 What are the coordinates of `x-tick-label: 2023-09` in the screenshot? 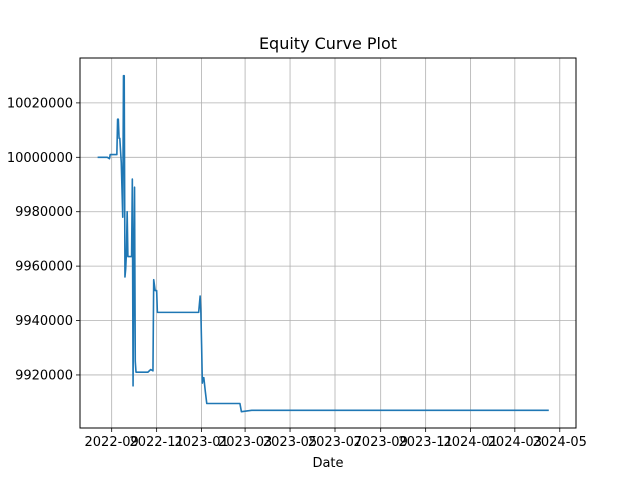 It's located at (381, 442).